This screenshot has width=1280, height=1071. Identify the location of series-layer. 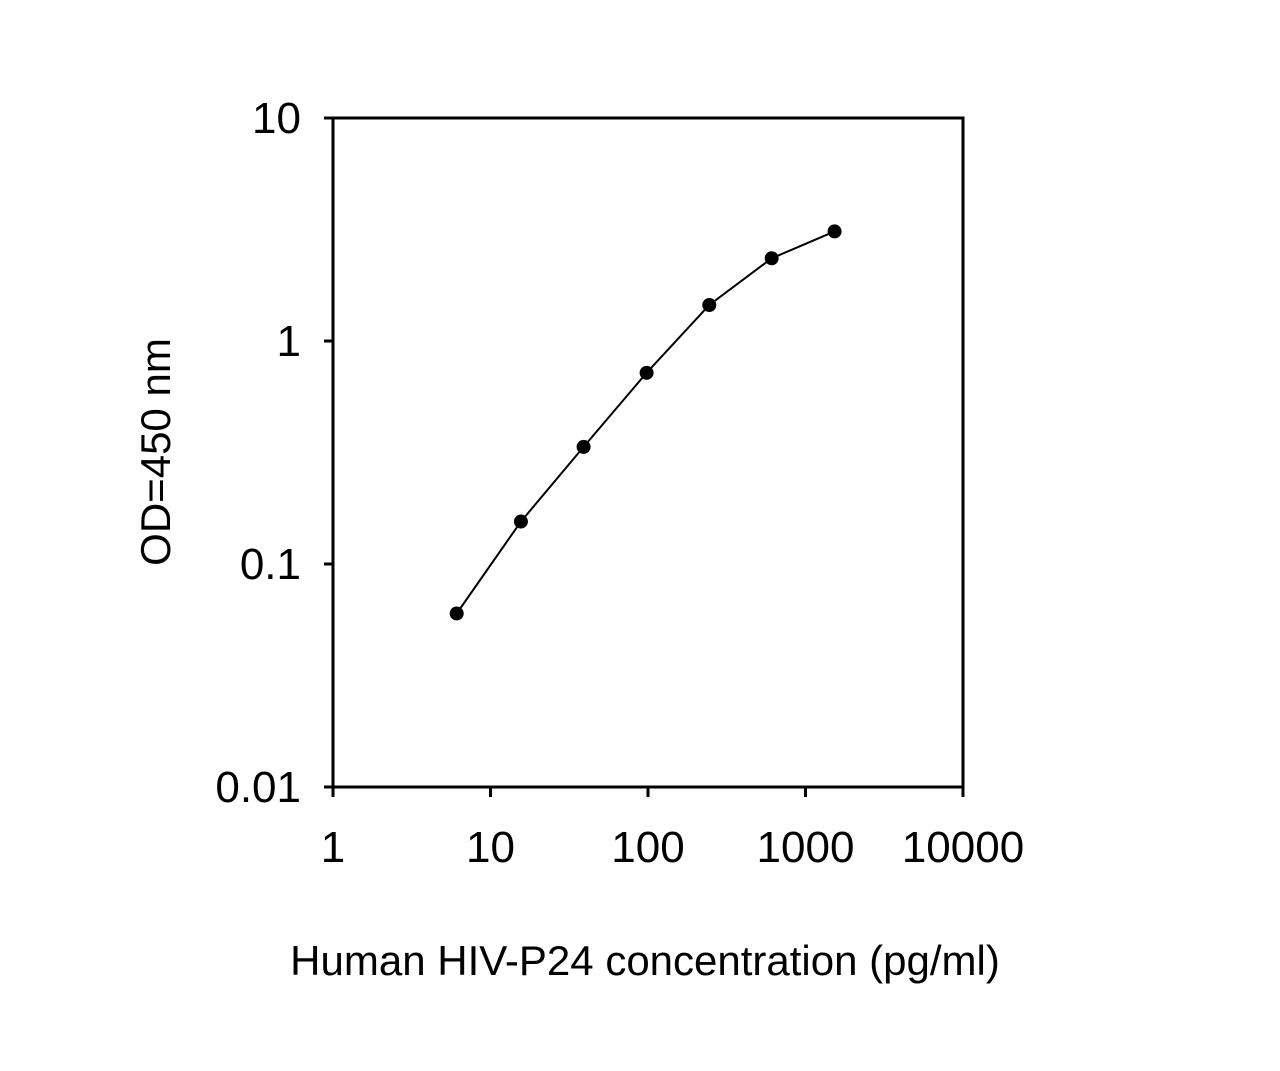
(645, 422).